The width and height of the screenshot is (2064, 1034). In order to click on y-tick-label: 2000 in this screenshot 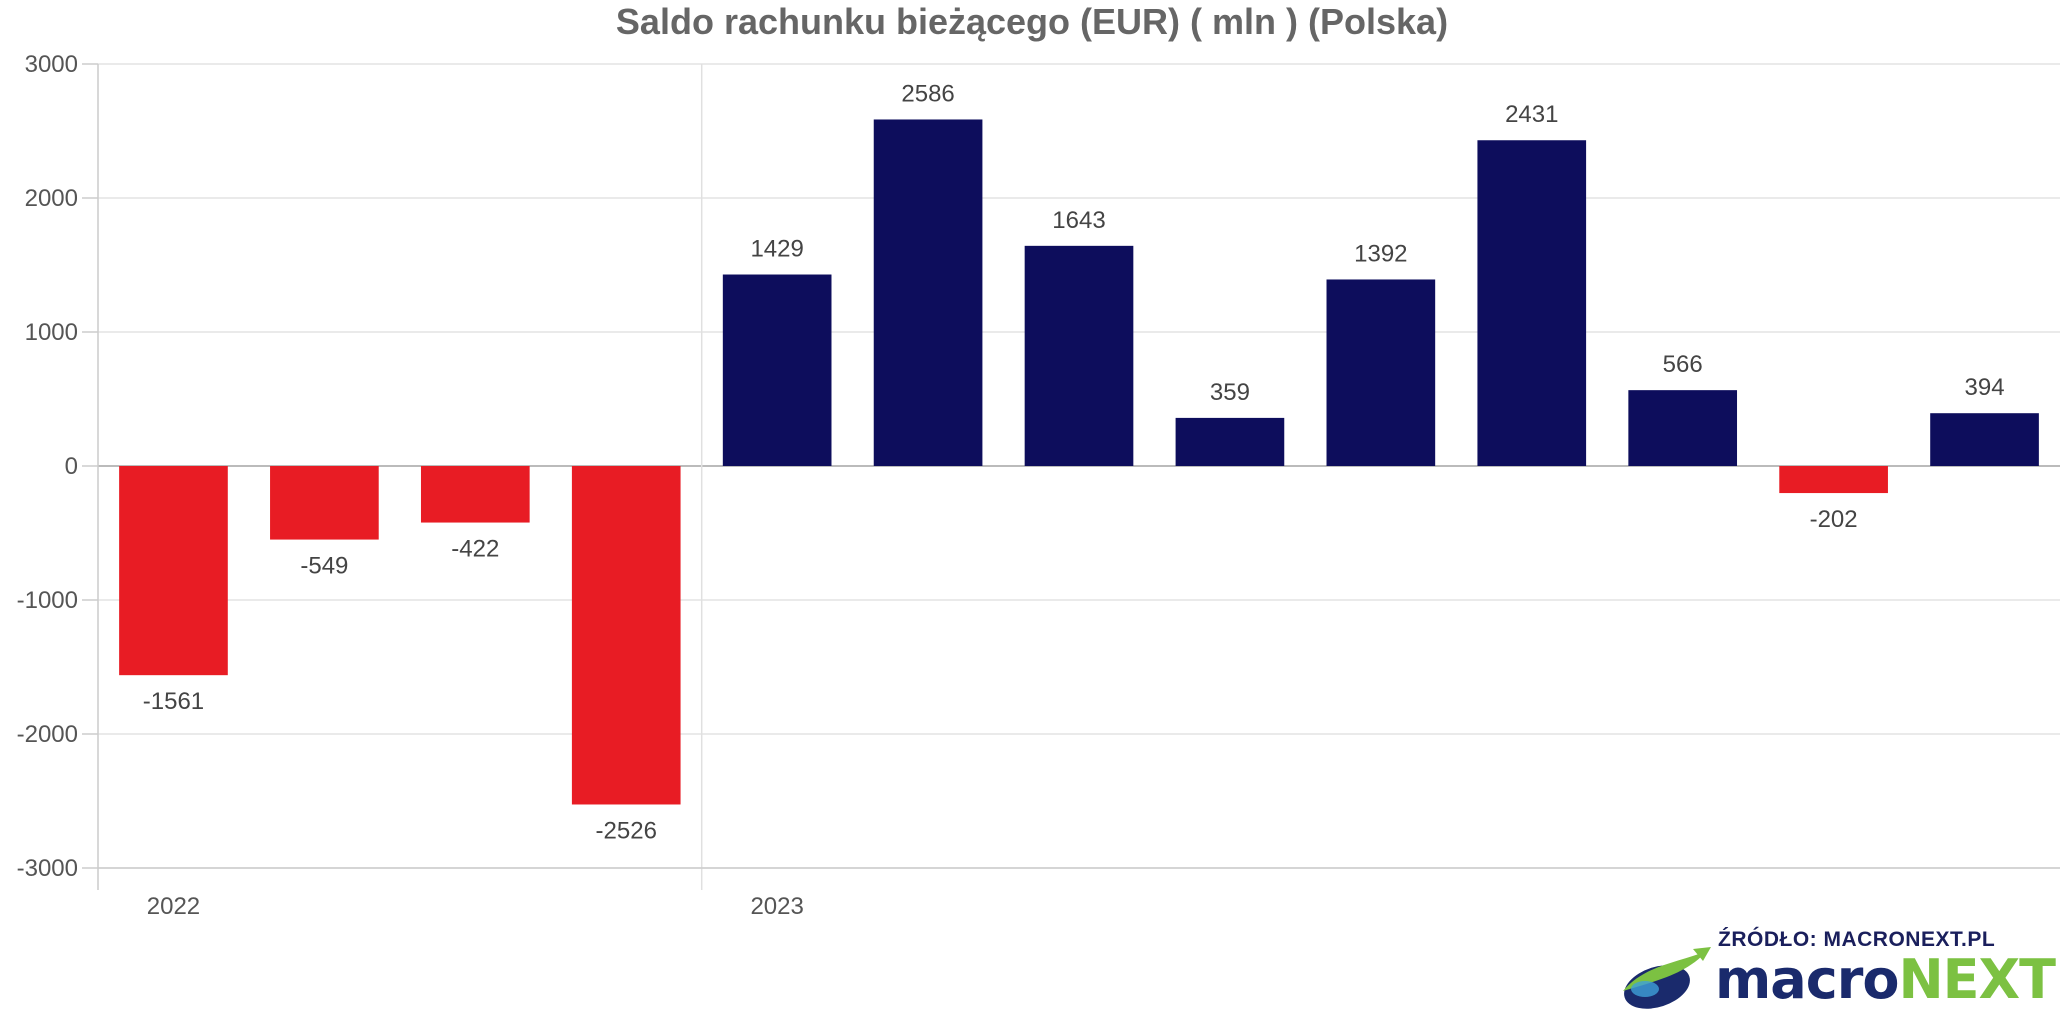, I will do `click(51, 198)`.